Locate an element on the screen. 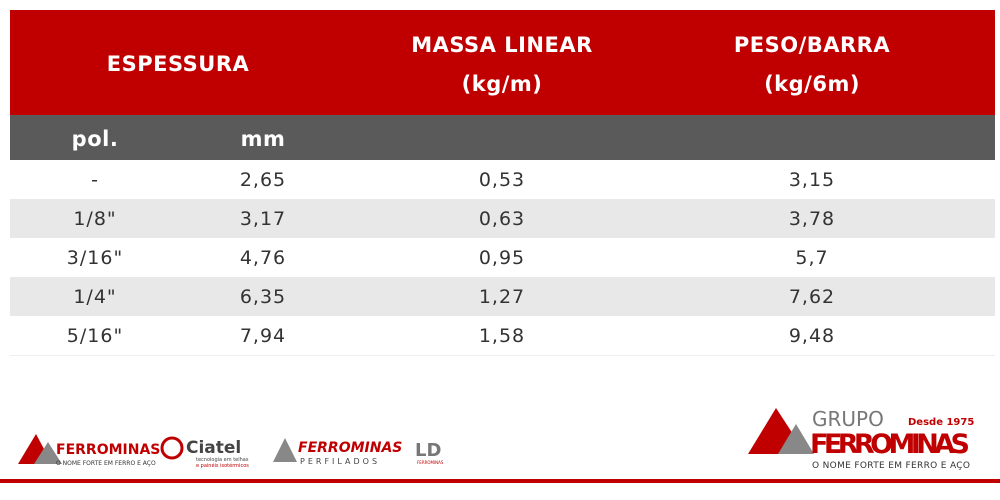  table-cell: 0,53 is located at coordinates (502, 180).